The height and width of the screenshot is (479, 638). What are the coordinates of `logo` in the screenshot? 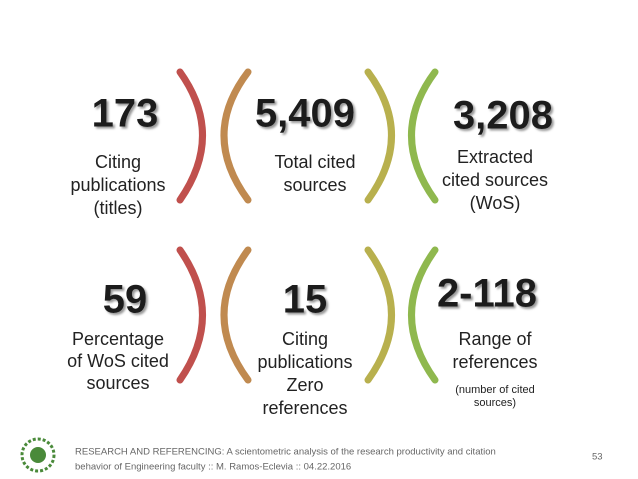 It's located at (38, 455).